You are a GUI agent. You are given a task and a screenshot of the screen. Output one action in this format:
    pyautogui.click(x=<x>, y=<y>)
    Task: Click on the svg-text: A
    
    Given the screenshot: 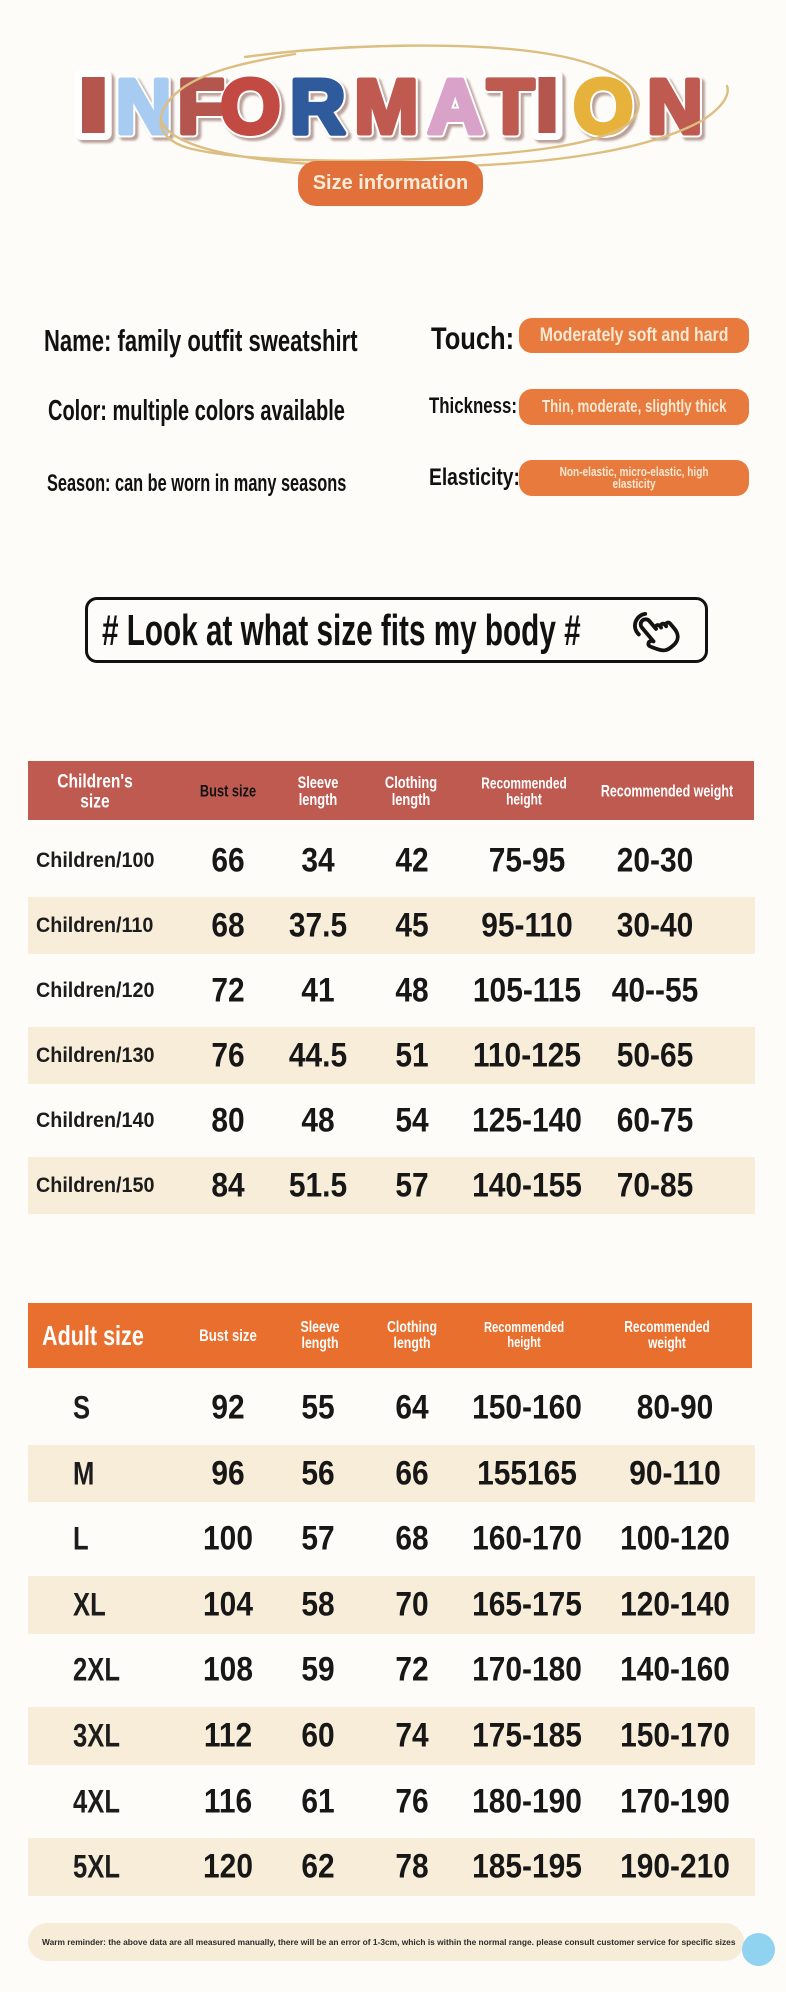 What is the action you would take?
    pyautogui.click(x=455, y=107)
    